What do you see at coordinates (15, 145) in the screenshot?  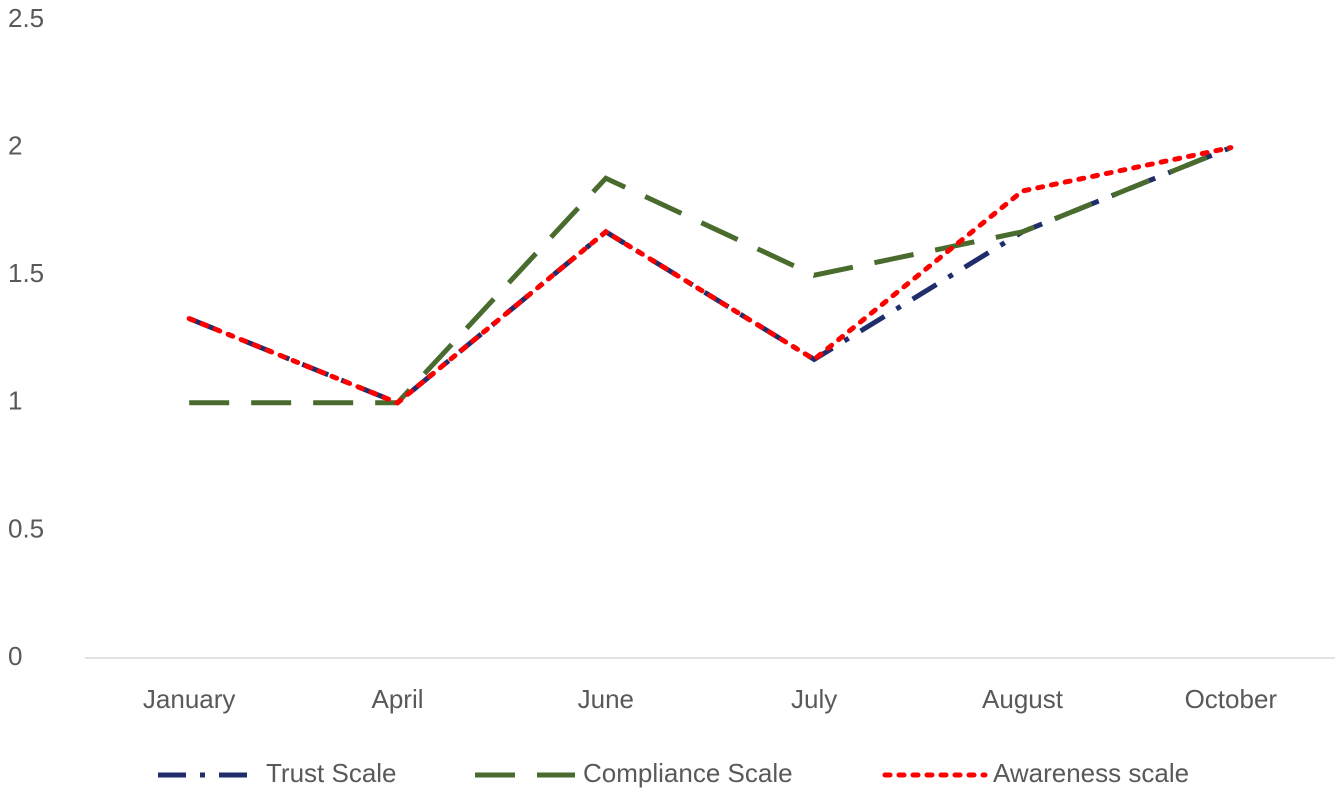 I see `y-tick-label: 2` at bounding box center [15, 145].